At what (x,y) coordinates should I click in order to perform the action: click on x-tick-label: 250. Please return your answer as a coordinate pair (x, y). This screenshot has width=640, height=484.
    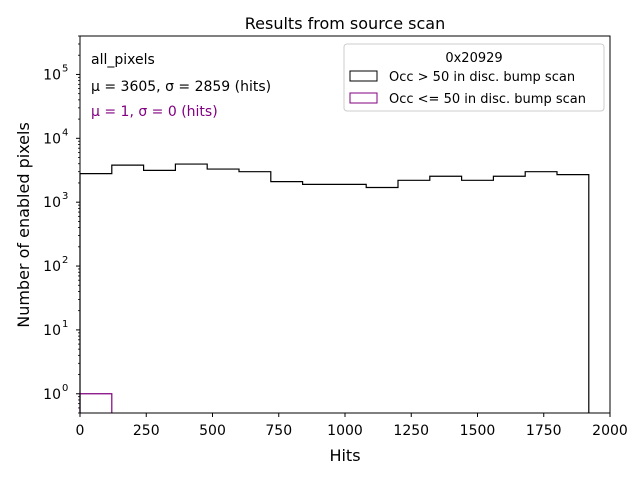
    Looking at the image, I should click on (146, 431).